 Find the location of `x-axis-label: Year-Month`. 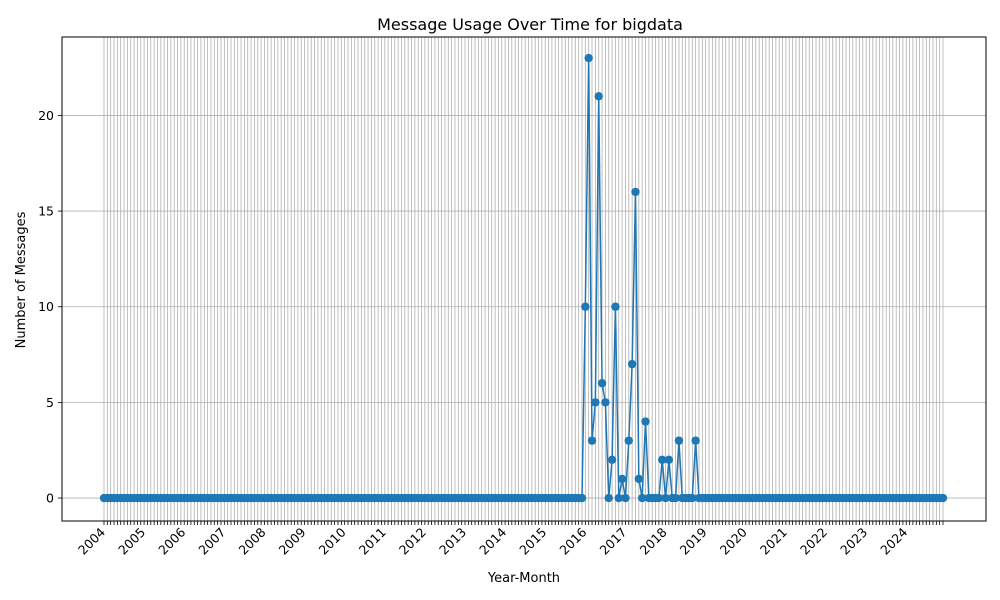

x-axis-label: Year-Month is located at coordinates (523, 578).